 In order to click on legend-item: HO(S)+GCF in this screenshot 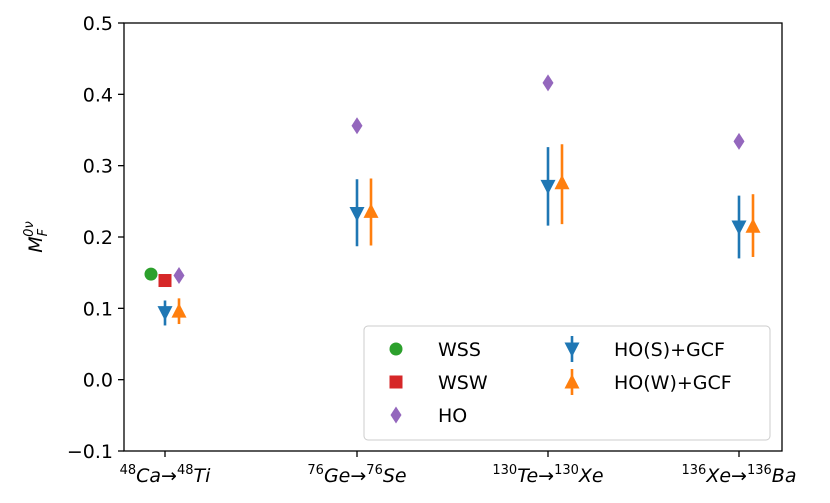, I will do `click(644, 349)`.